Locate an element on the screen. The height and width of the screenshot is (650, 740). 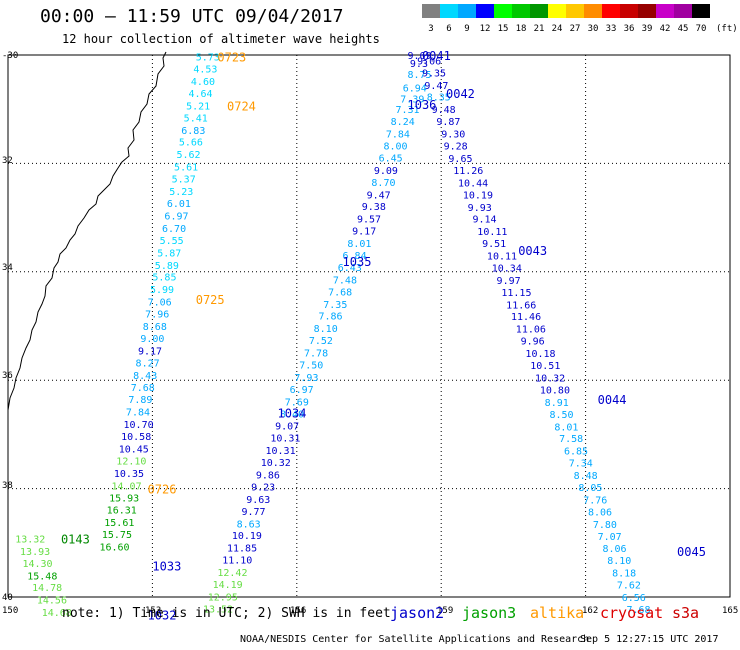
swh-value: 10.19 is located at coordinates (247, 536).